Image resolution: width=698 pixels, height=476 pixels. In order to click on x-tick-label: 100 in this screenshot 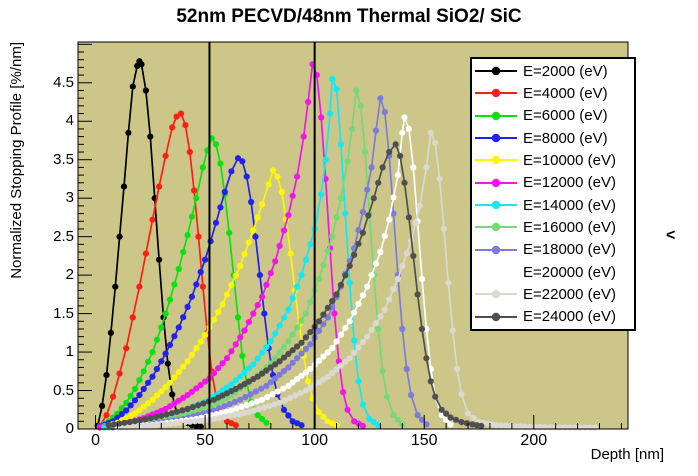, I will do `click(314, 440)`.